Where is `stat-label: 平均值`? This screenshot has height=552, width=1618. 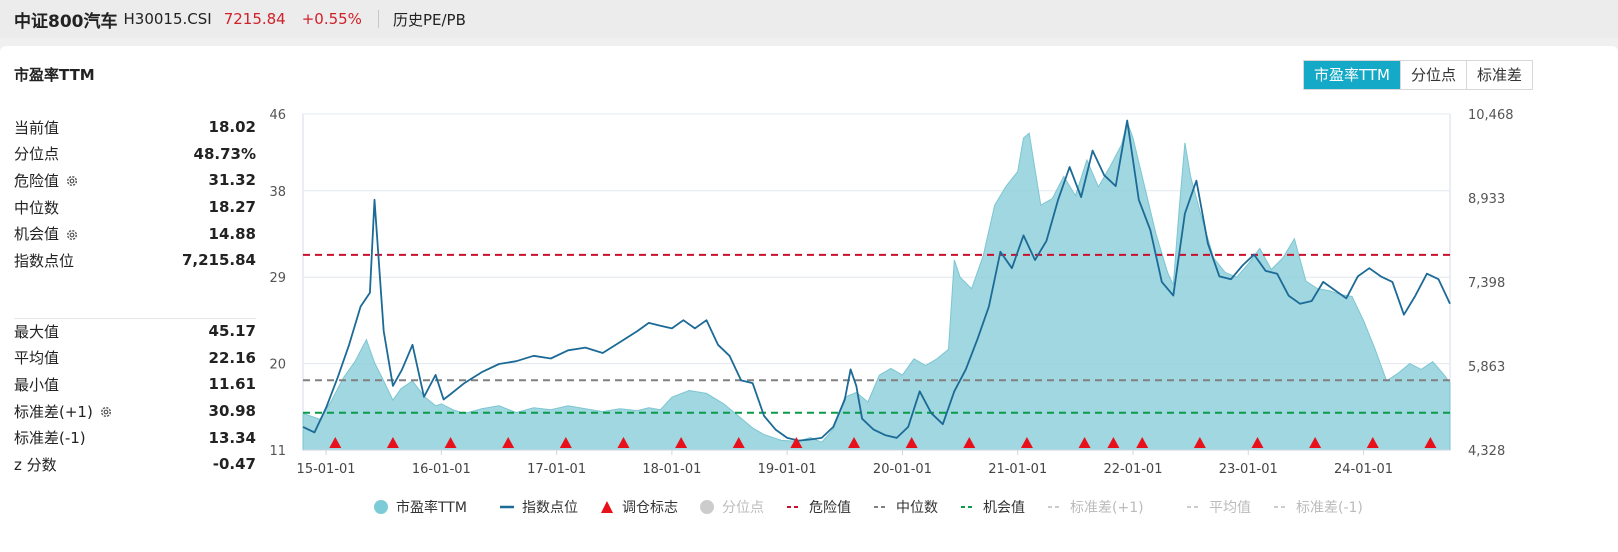 stat-label: 平均值 is located at coordinates (36, 357).